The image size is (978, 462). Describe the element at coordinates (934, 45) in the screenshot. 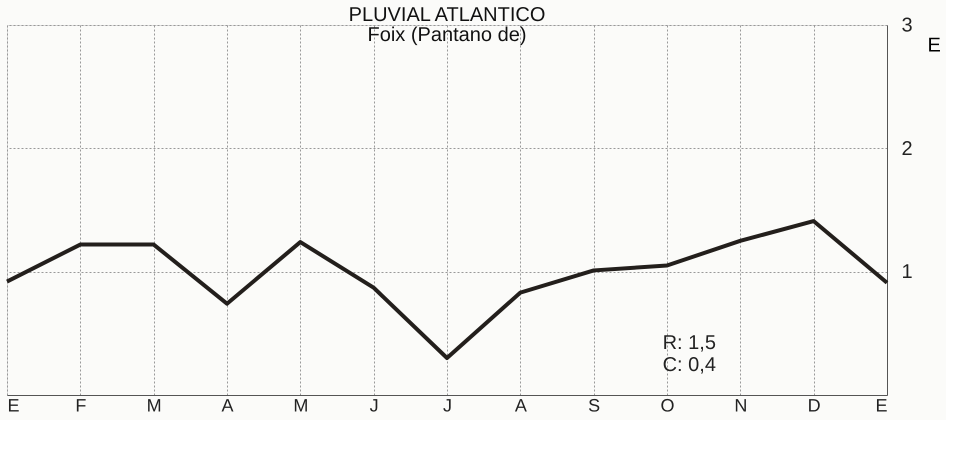

I see `y-axis-title: E` at that location.